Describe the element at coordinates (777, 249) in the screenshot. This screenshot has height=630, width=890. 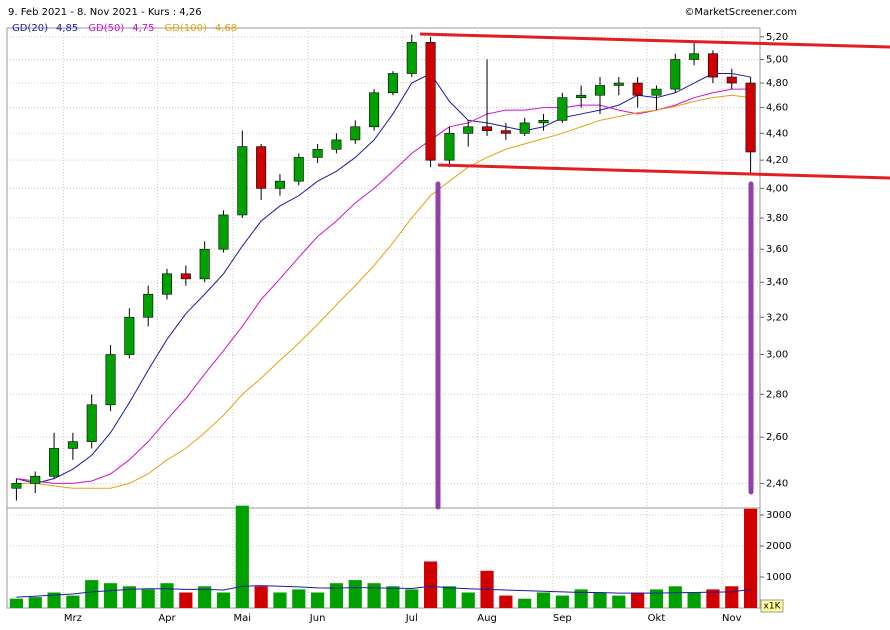
I see `y-tick-label: 3,60` at that location.